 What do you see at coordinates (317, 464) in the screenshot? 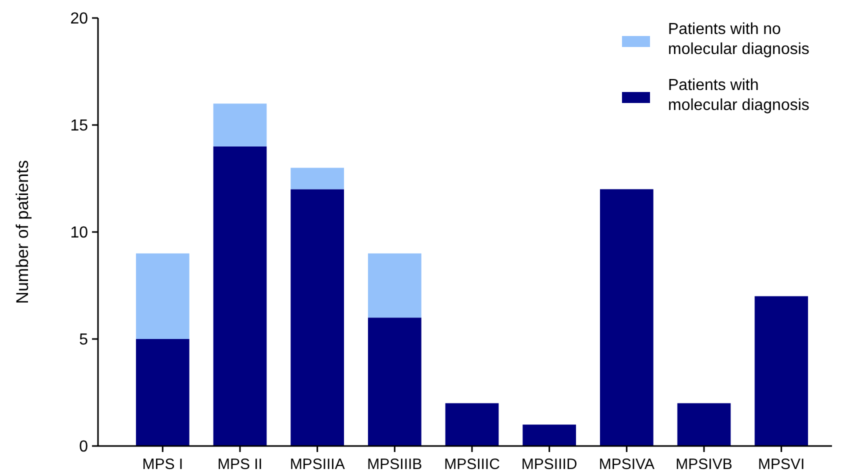
I see `x-tick-label: MPSIIIA` at bounding box center [317, 464].